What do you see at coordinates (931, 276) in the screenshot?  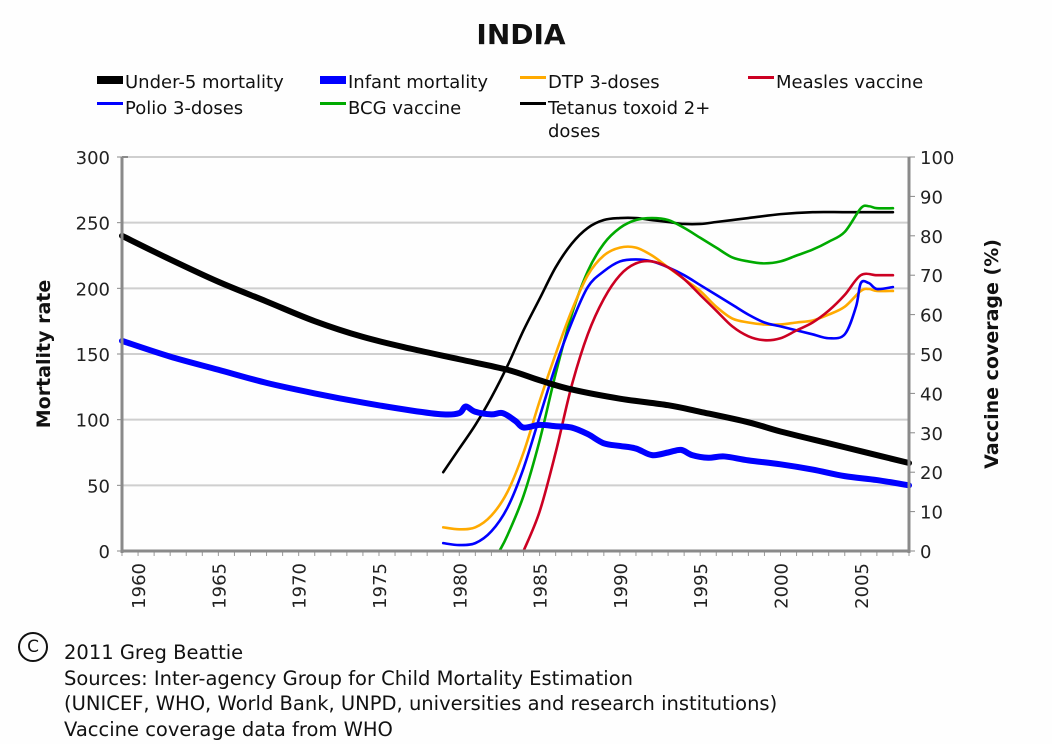 I see `y2-tick-label: 70` at bounding box center [931, 276].